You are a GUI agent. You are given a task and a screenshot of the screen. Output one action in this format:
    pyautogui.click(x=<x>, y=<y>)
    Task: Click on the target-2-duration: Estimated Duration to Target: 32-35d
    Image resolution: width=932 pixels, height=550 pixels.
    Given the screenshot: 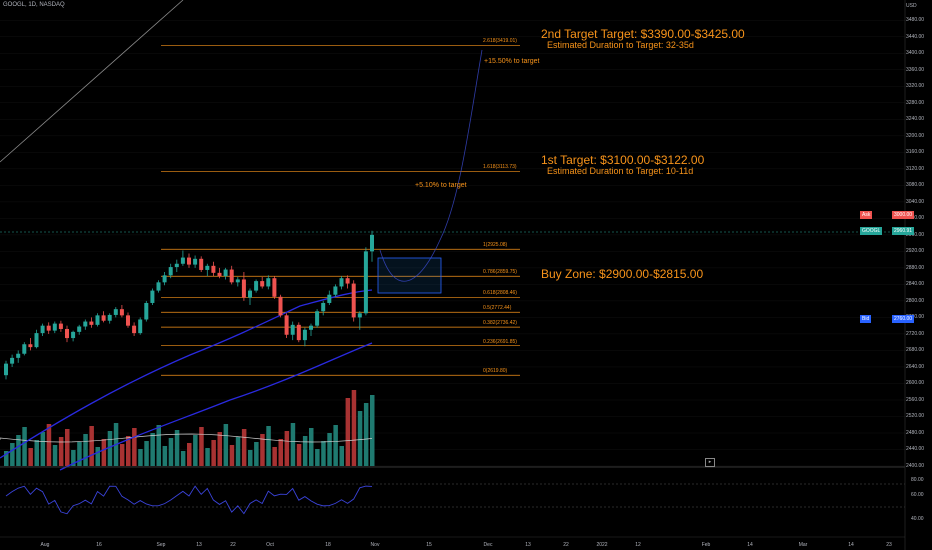 What is the action you would take?
    pyautogui.click(x=620, y=45)
    